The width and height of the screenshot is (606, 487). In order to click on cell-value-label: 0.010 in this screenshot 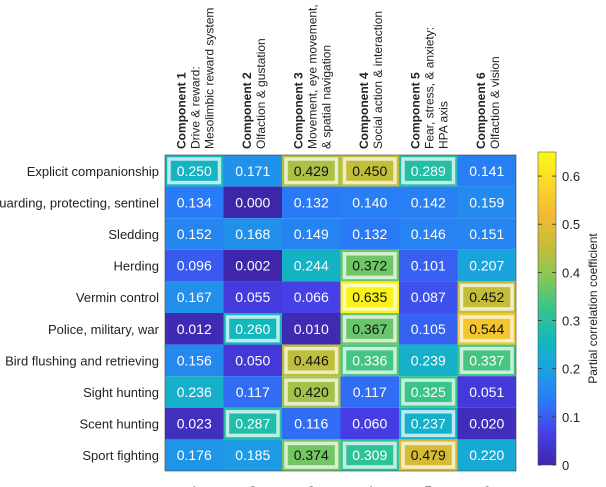, I will do `click(311, 329)`.